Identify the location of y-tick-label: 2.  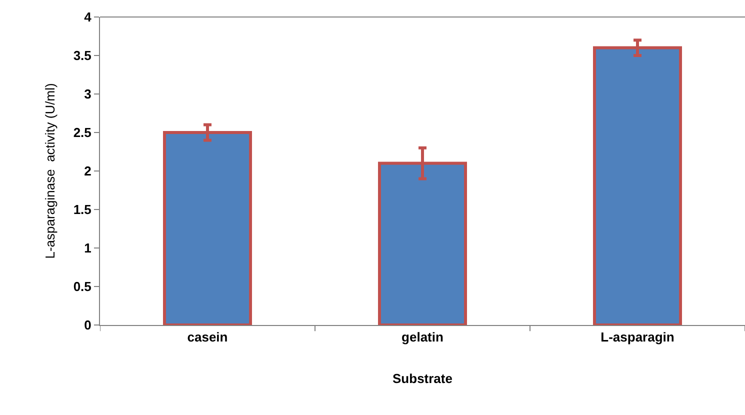
(88, 171).